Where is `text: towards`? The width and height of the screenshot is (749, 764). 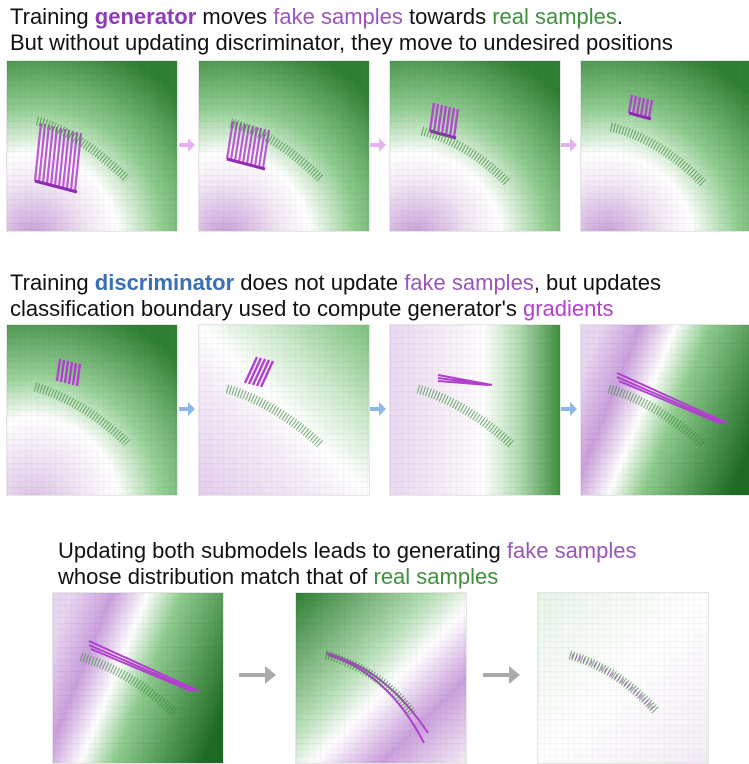
text: towards is located at coordinates (447, 16).